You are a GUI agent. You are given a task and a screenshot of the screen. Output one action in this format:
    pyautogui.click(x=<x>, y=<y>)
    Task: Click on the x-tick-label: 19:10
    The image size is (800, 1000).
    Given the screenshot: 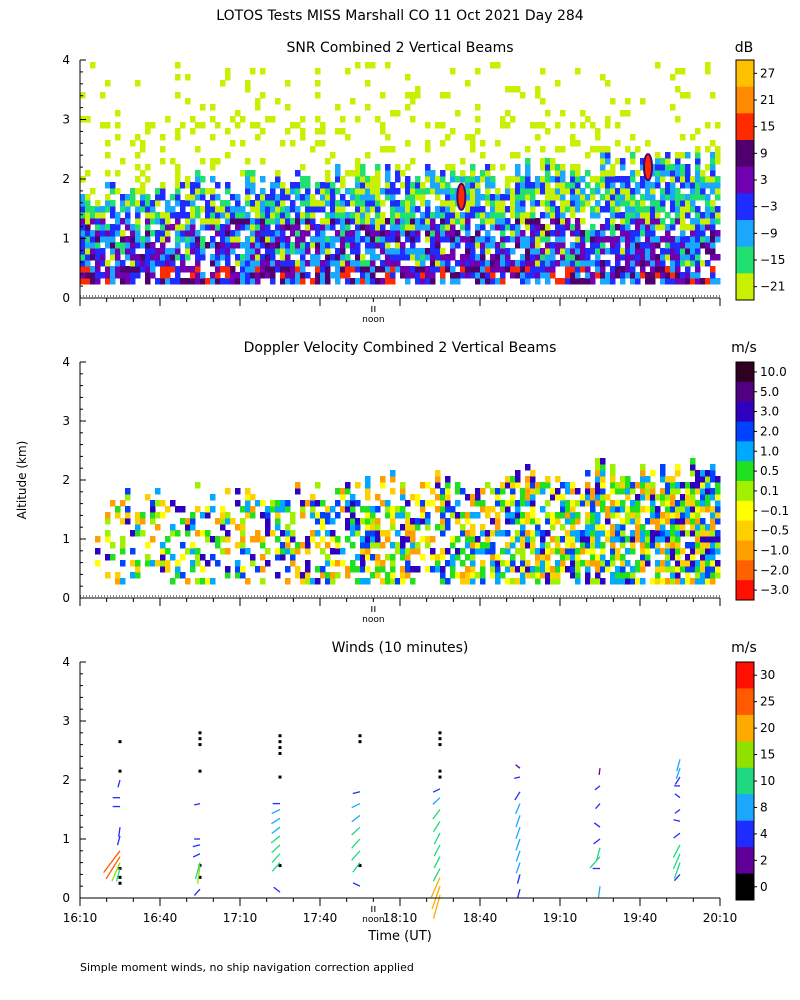 What is the action you would take?
    pyautogui.click(x=560, y=918)
    